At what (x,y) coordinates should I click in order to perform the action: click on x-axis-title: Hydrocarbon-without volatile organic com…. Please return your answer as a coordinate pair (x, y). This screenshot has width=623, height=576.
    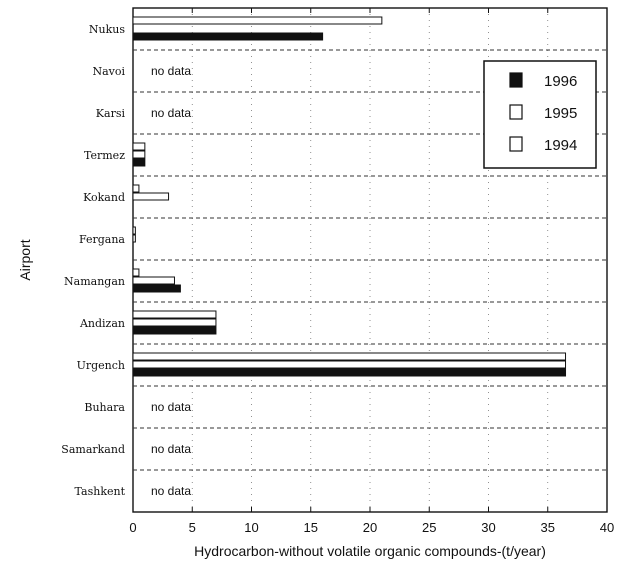
    Looking at the image, I should click on (370, 551).